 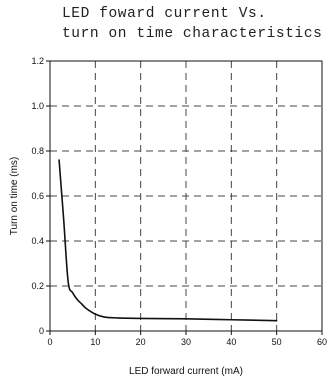 What do you see at coordinates (95, 342) in the screenshot?
I see `x-tick-label: 10` at bounding box center [95, 342].